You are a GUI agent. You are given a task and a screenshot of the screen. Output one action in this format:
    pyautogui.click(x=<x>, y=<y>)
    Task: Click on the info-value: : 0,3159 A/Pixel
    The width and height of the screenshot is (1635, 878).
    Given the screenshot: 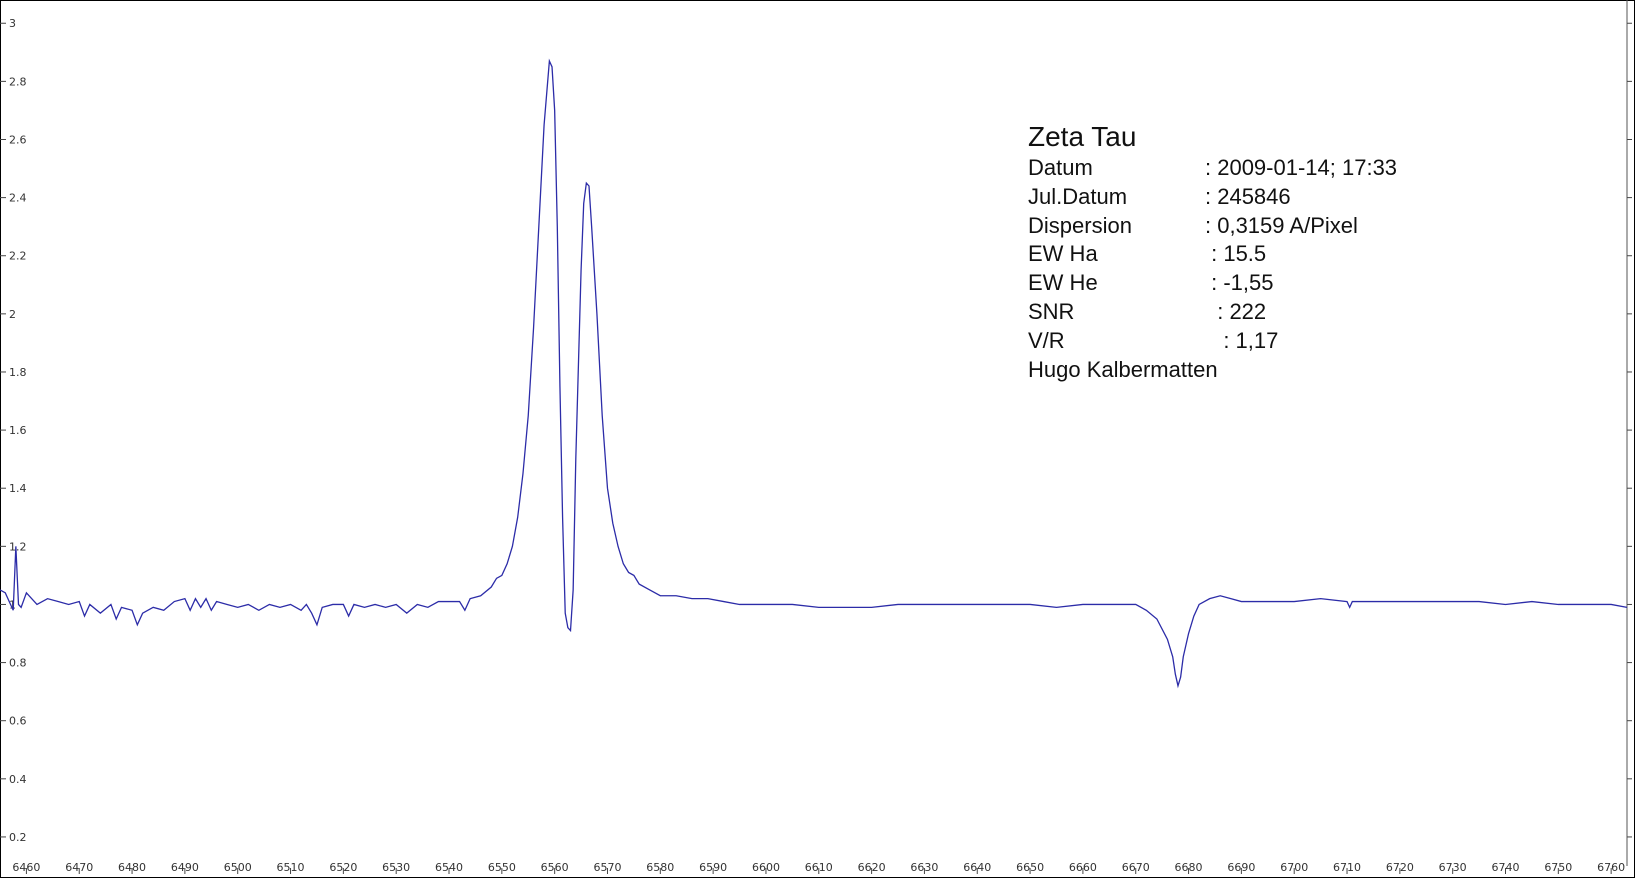 What is the action you would take?
    pyautogui.click(x=1281, y=225)
    